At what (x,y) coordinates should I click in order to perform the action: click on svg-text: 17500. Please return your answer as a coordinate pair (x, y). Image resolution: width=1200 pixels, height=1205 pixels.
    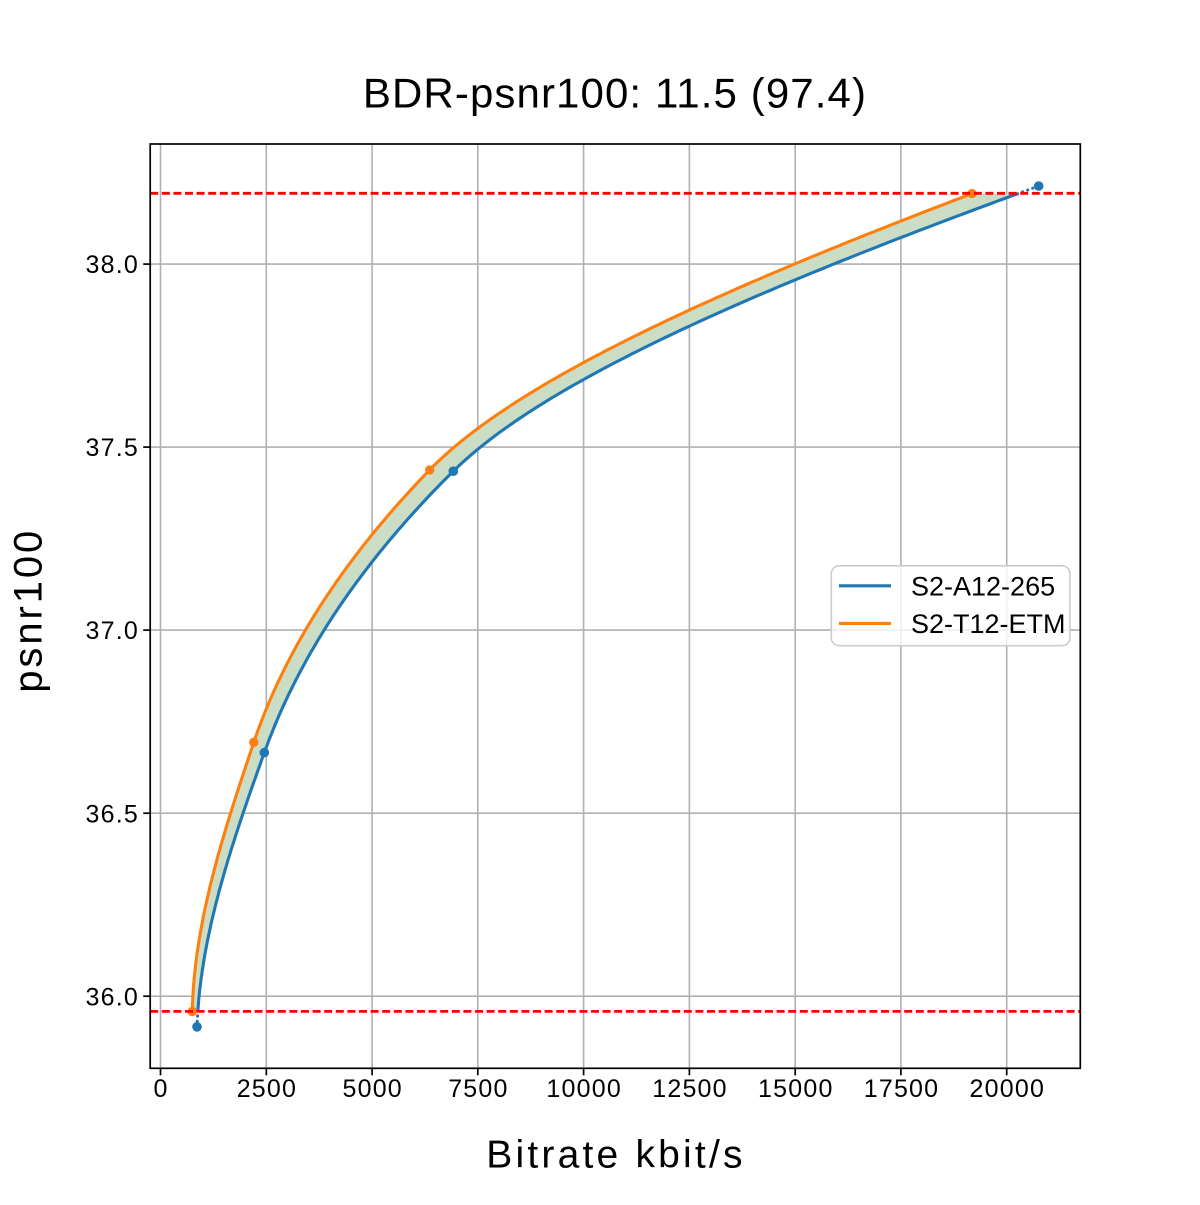
    Looking at the image, I should click on (902, 1089).